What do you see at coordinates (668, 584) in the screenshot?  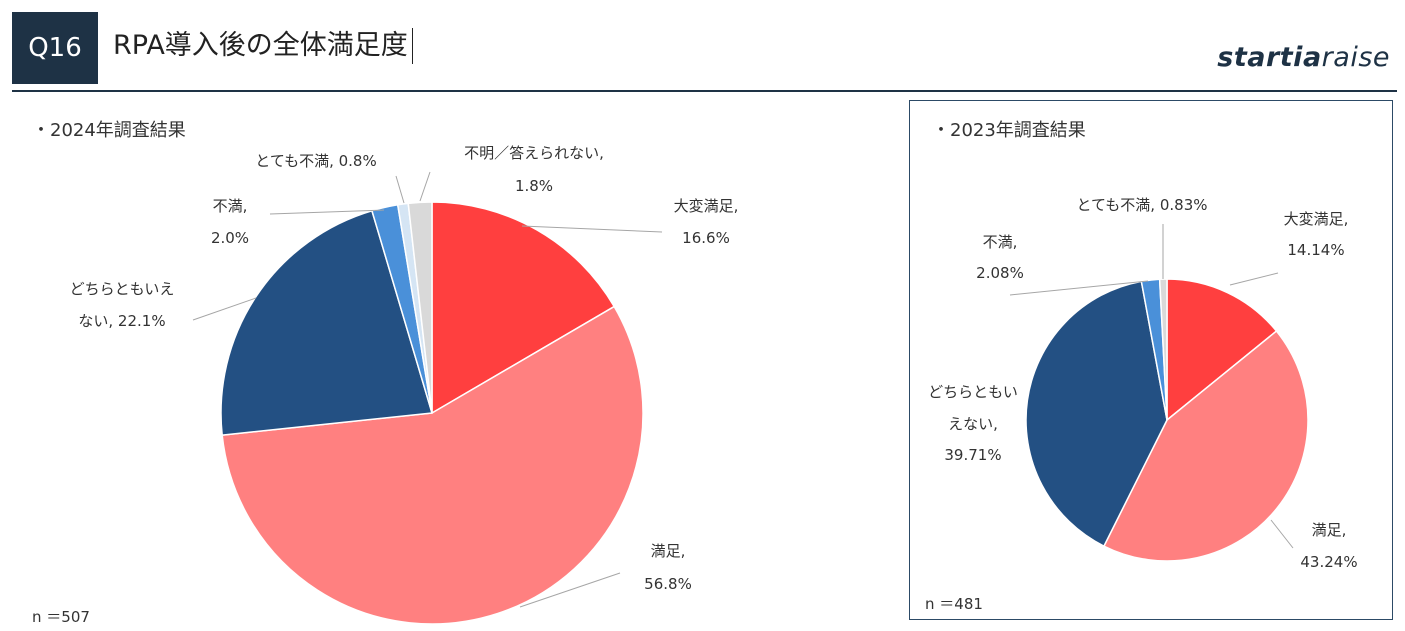 I see `pie-2024-label-1: 56.8%` at bounding box center [668, 584].